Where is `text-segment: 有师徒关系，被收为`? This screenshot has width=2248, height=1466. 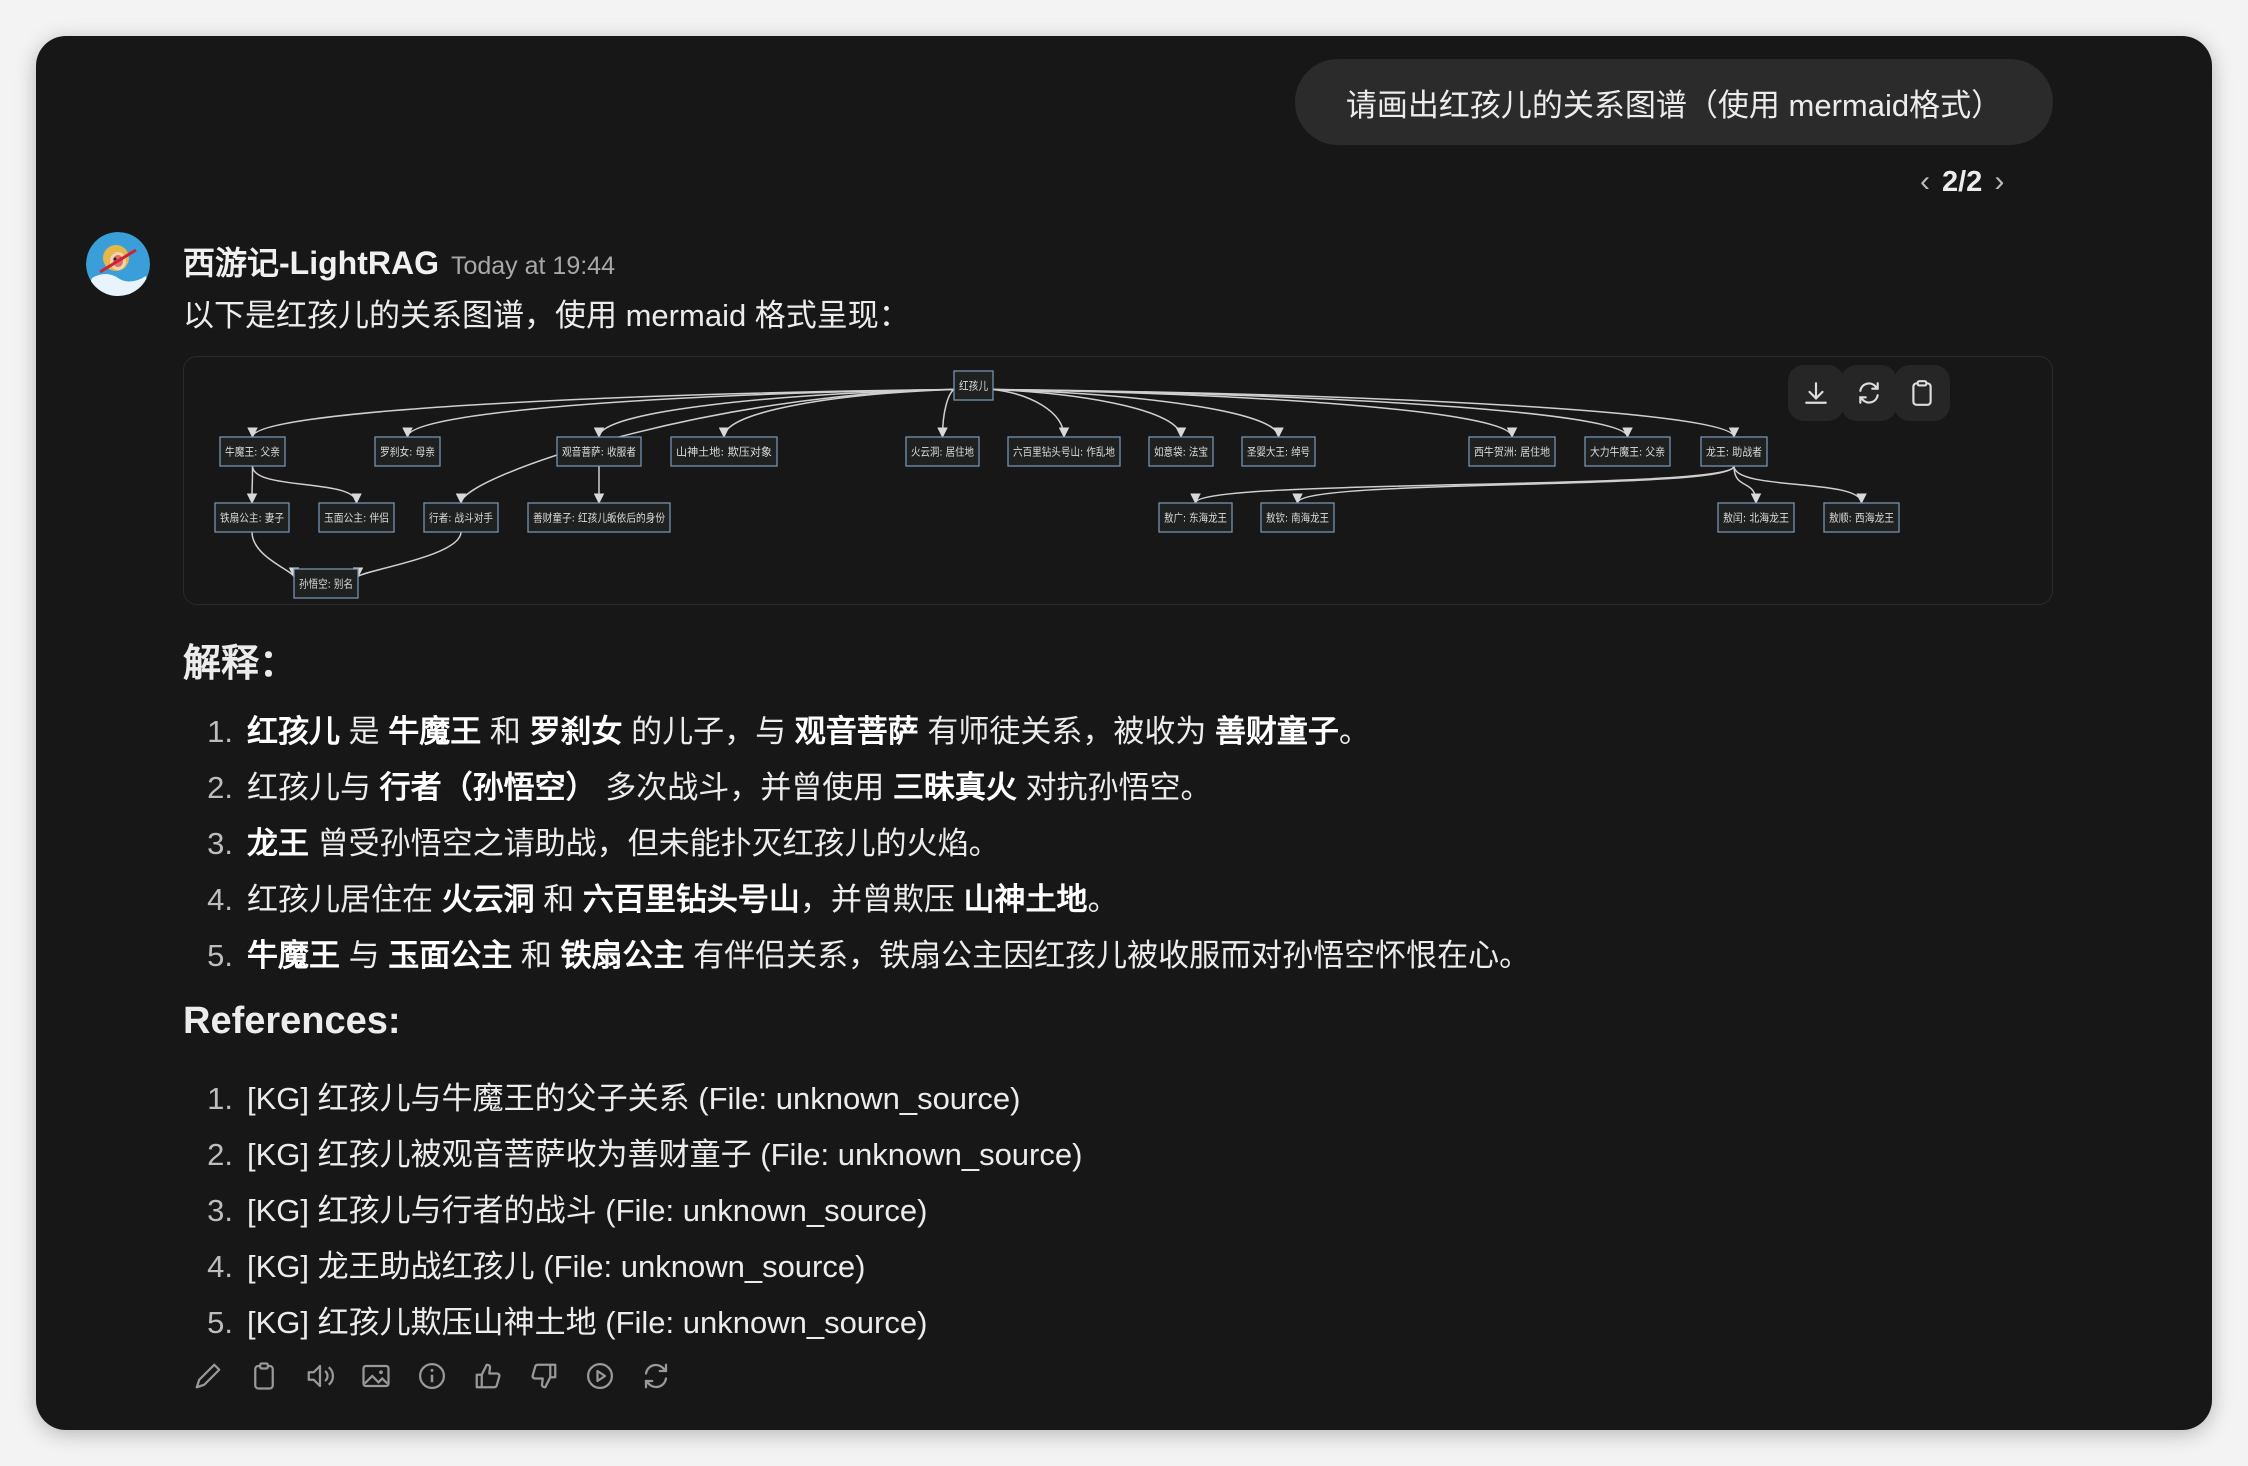
text-segment: 有师徒关系，被收为 is located at coordinates (1066, 731).